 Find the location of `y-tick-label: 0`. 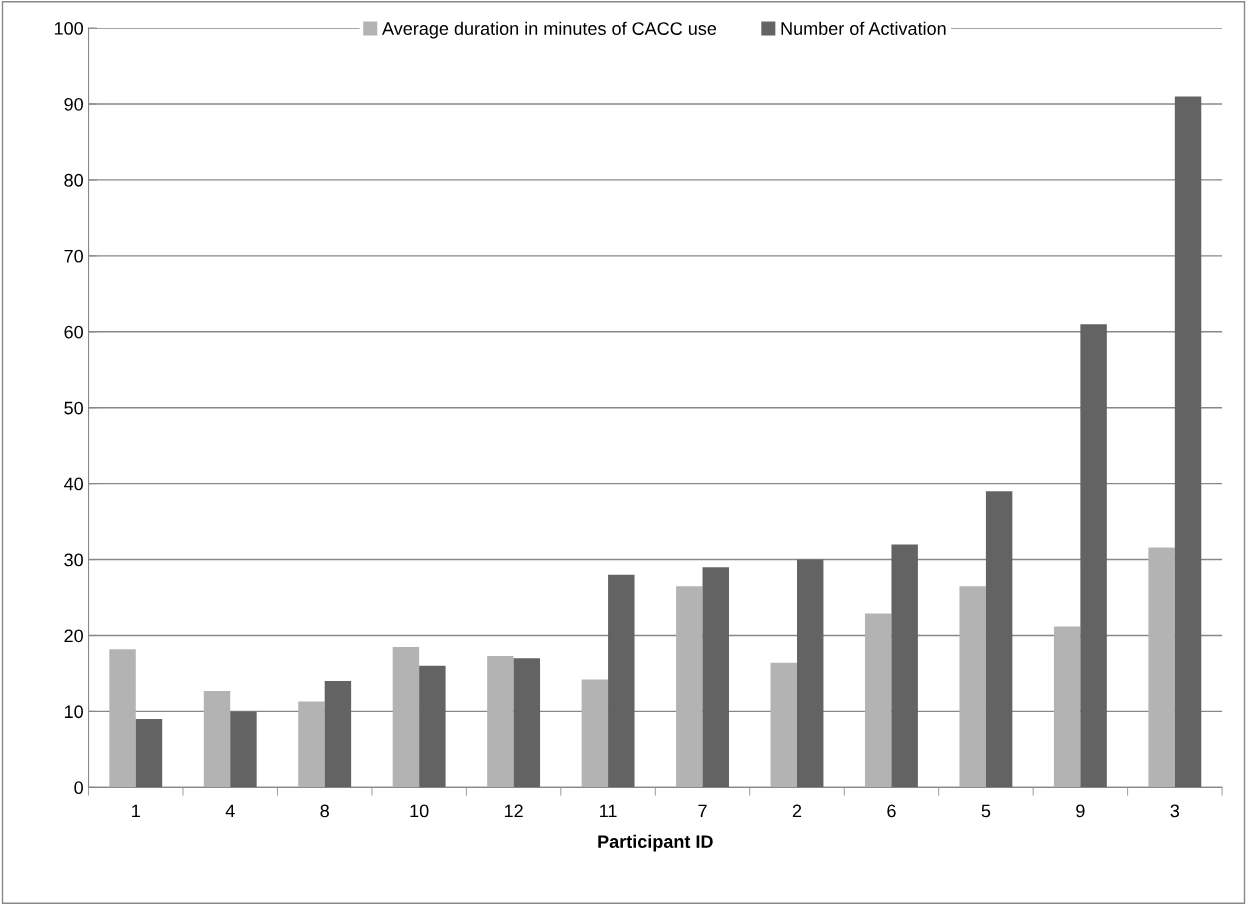

y-tick-label: 0 is located at coordinates (78, 788).